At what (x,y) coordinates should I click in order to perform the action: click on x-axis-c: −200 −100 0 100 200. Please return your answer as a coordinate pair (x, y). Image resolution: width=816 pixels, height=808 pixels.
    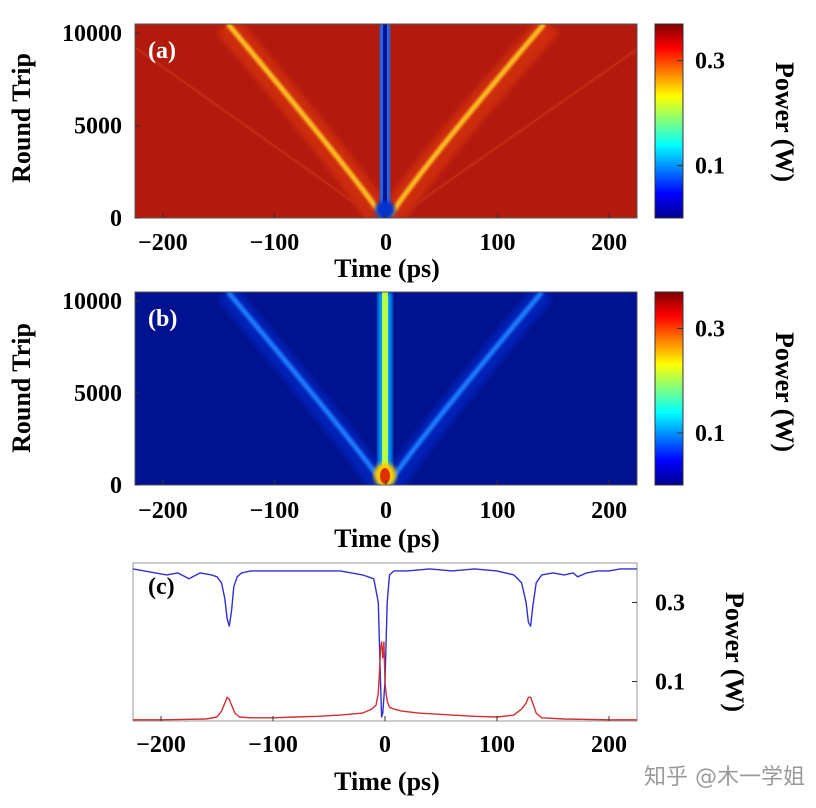
    Looking at the image, I should click on (381, 737).